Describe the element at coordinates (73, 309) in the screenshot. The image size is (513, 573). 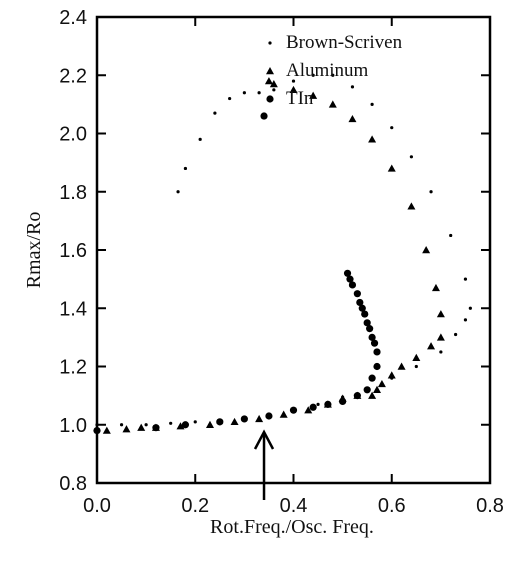
I see `y-tick-label: 1.4` at that location.